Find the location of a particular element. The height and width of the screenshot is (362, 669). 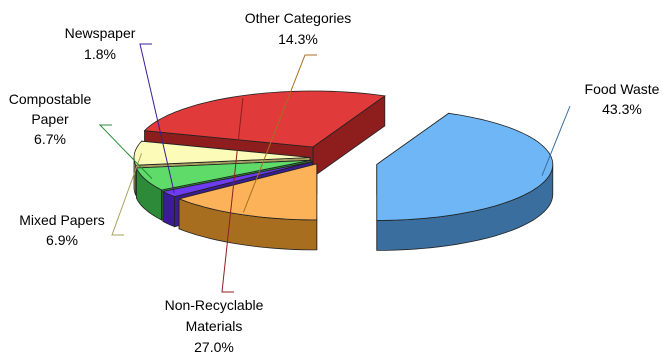

label-nonrecyclable-line2: Materials is located at coordinates (214, 326).